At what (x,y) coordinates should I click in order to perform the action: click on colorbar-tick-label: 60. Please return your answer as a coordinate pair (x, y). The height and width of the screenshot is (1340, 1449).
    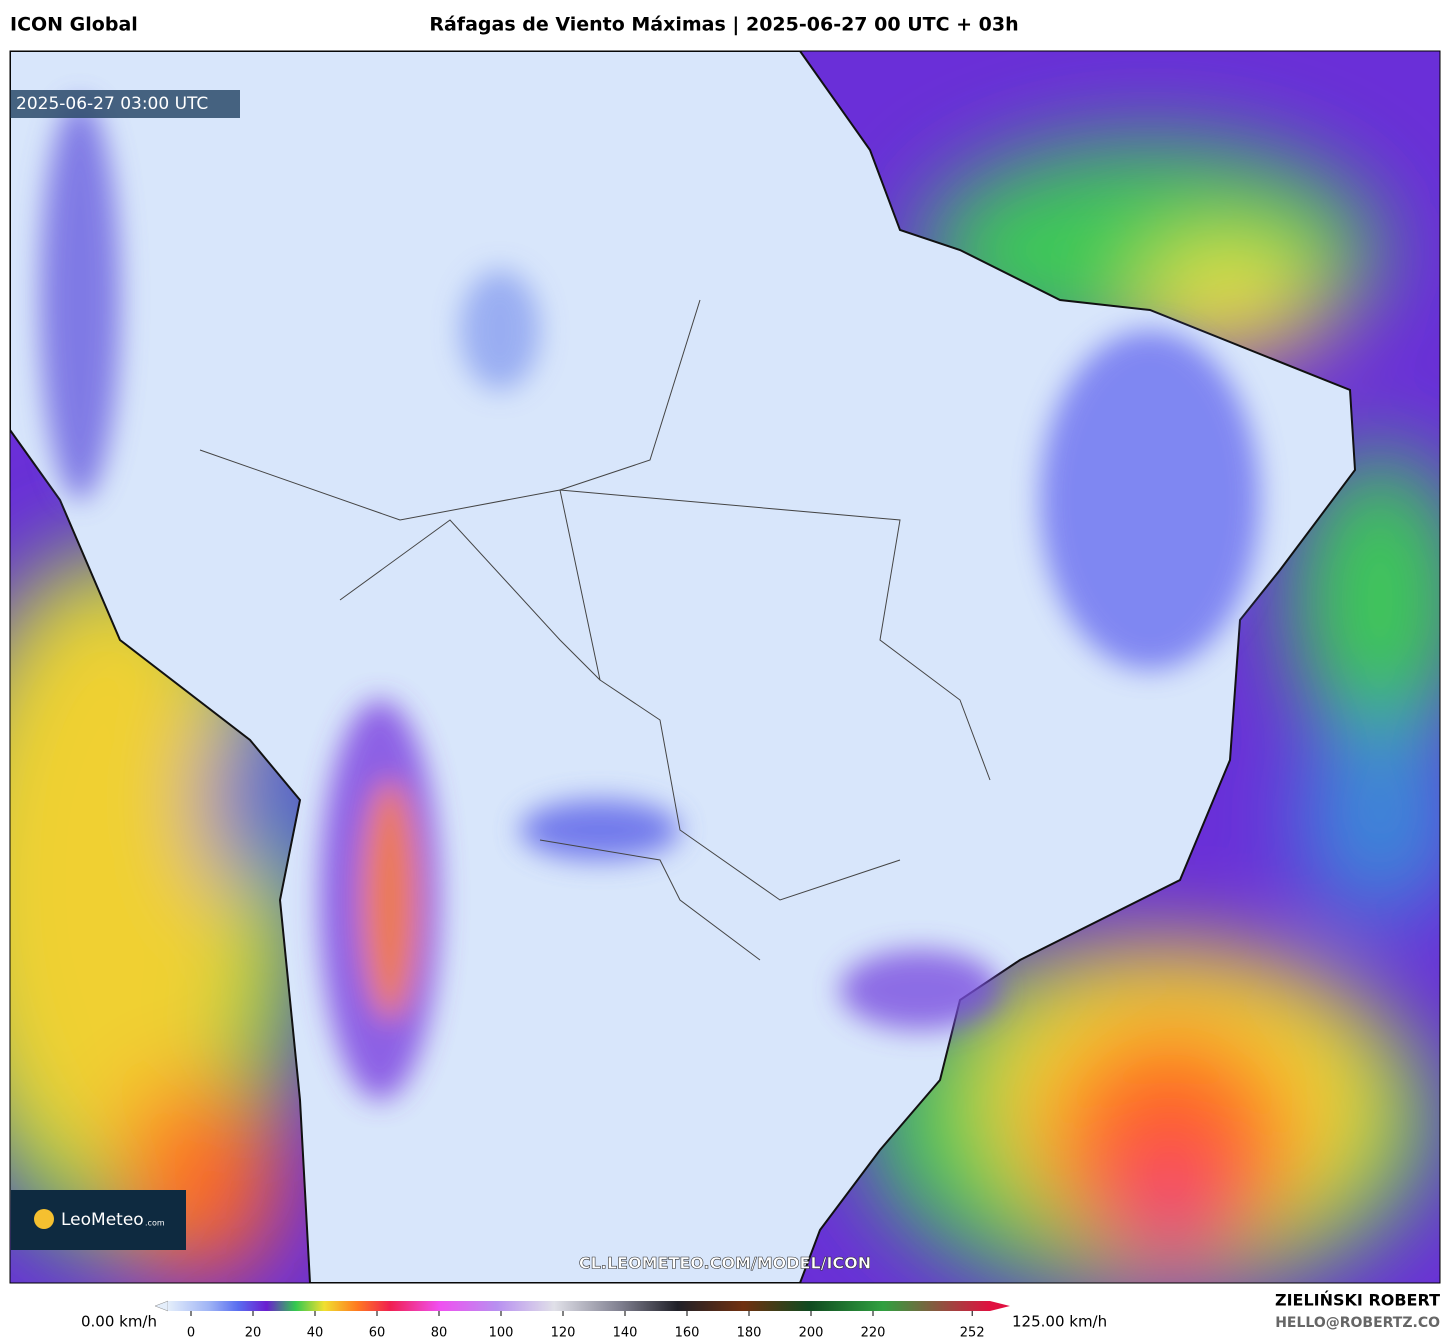
    Looking at the image, I should click on (377, 1333).